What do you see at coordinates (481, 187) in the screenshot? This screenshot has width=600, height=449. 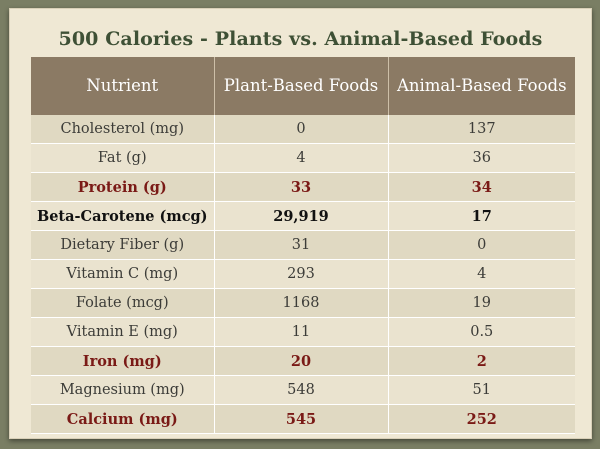 I see `animal-value-cell: 34` at bounding box center [481, 187].